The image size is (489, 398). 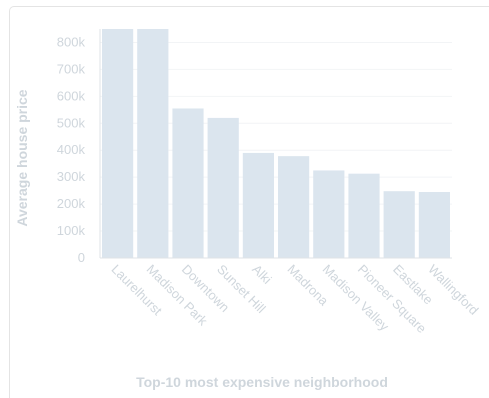 I want to click on y-tick-labels: 0 100k 200k 300k 400k 500k 600k 700k 800k, so click(x=71, y=149).